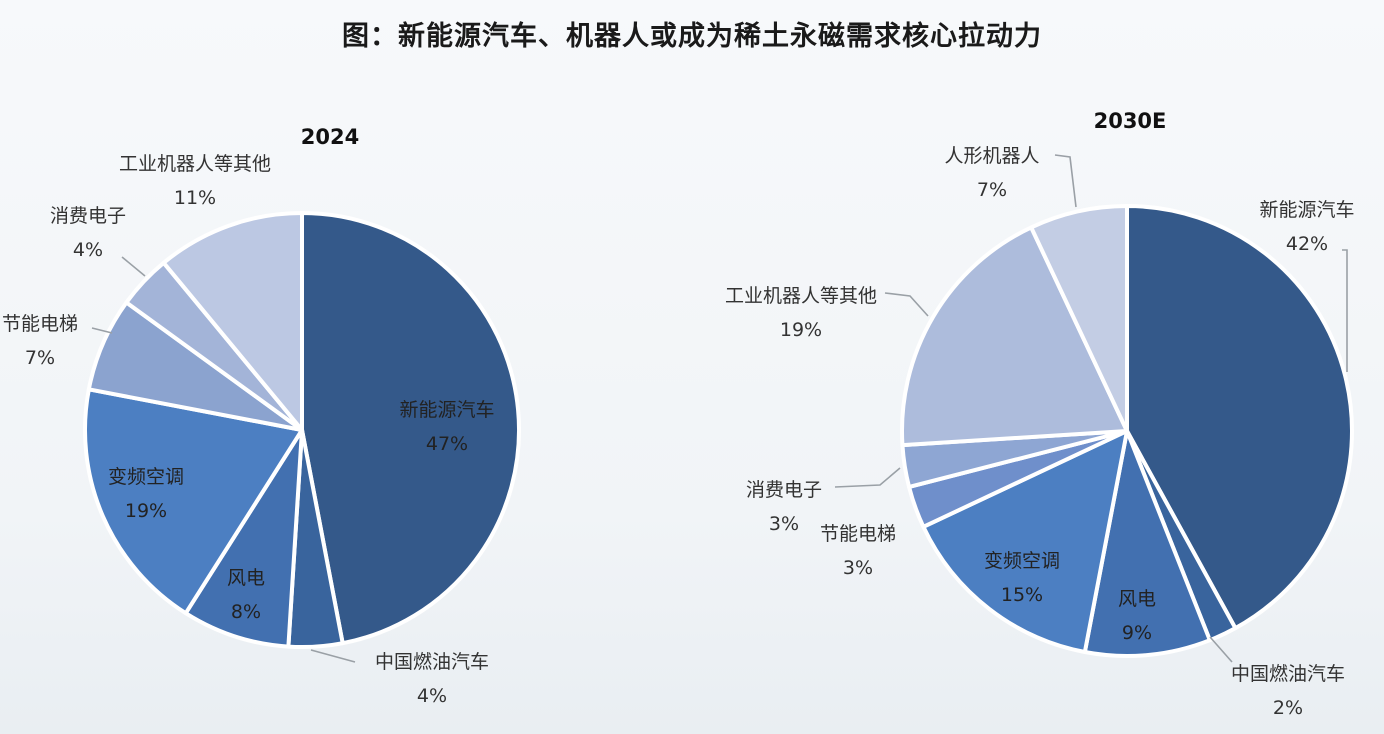 The width and height of the screenshot is (1384, 734). Describe the element at coordinates (1130, 121) in the screenshot. I see `pie-title: 2030E` at that location.